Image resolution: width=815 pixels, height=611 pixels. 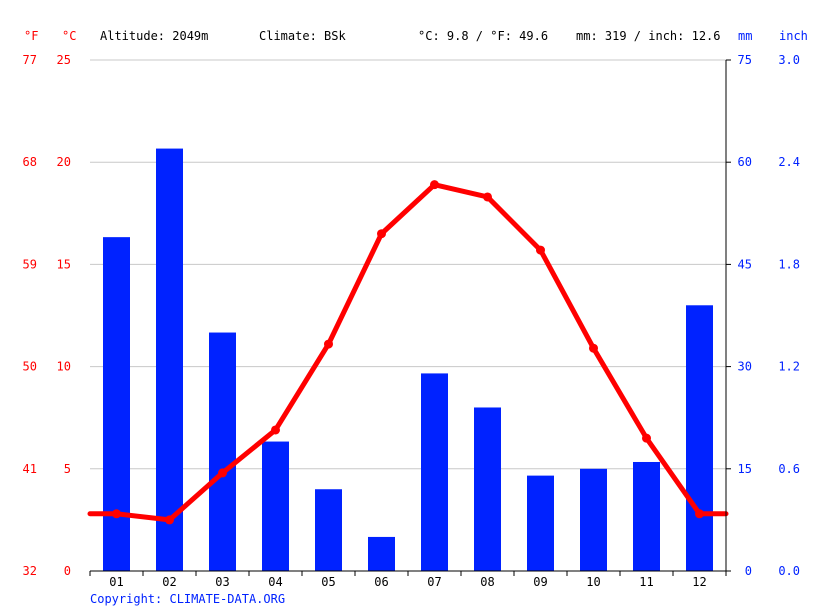 What do you see at coordinates (31, 36) in the screenshot?
I see `unit-f-label: °F` at bounding box center [31, 36].